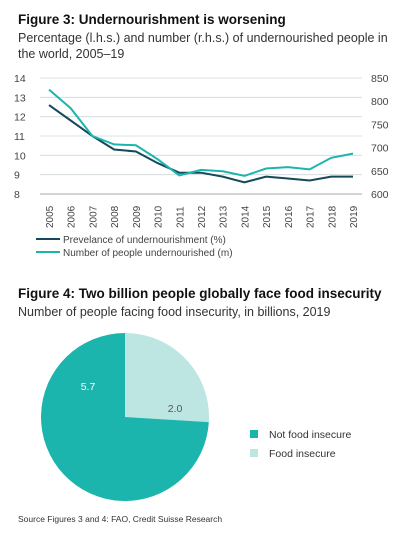 Image resolution: width=409 pixels, height=558 pixels. What do you see at coordinates (202, 216) in the screenshot?
I see `x-tick-label: 2012` at bounding box center [202, 216].